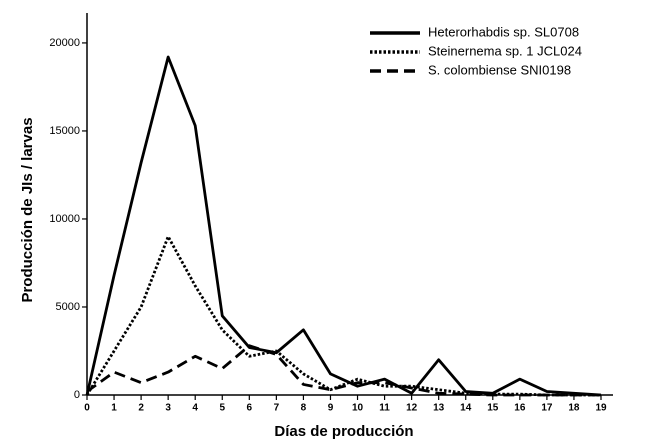 The width and height of the screenshot is (652, 442). I want to click on x-tick-label: 8, so click(304, 408).